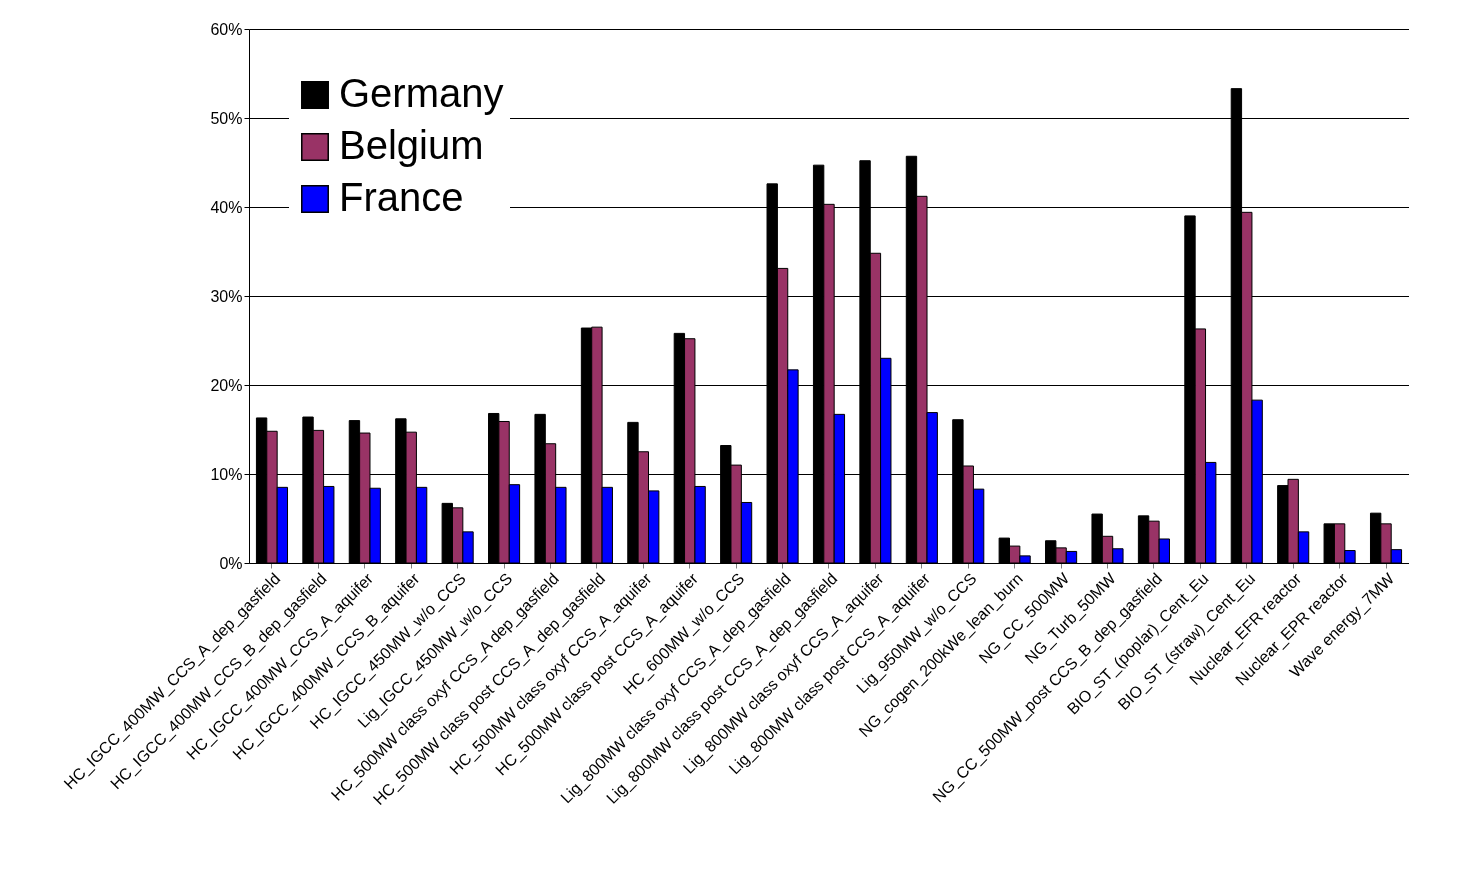 The image size is (1463, 881). What do you see at coordinates (226, 29) in the screenshot?
I see `y-tick-label: 60%` at bounding box center [226, 29].